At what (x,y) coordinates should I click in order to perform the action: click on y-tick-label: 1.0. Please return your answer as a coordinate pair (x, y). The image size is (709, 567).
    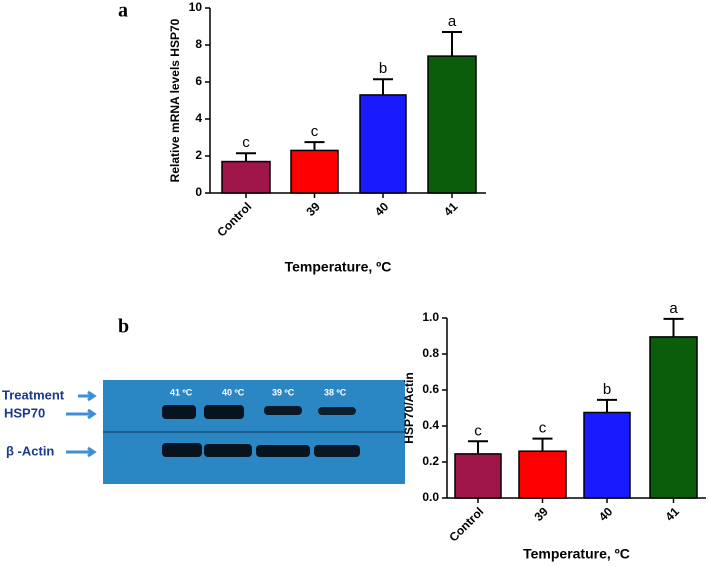
    Looking at the image, I should click on (430, 317).